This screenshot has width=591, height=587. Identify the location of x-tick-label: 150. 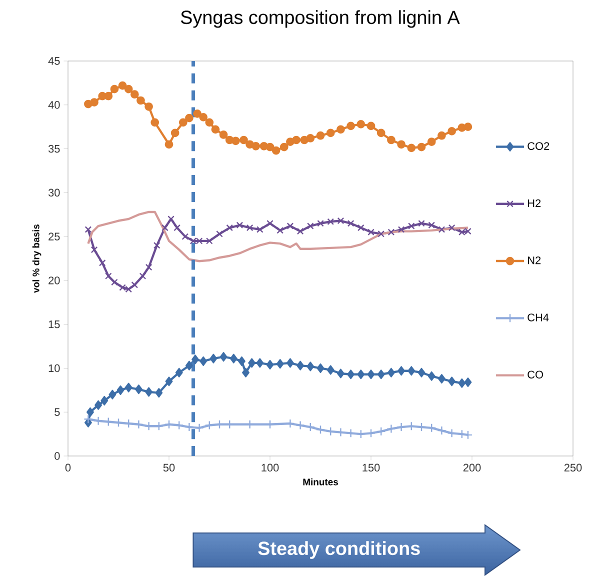
(371, 468).